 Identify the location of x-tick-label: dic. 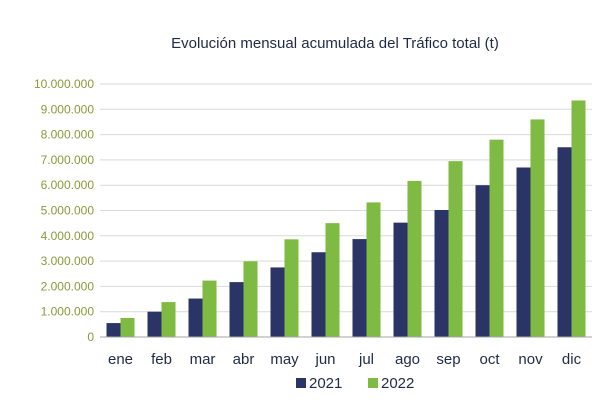
(572, 359).